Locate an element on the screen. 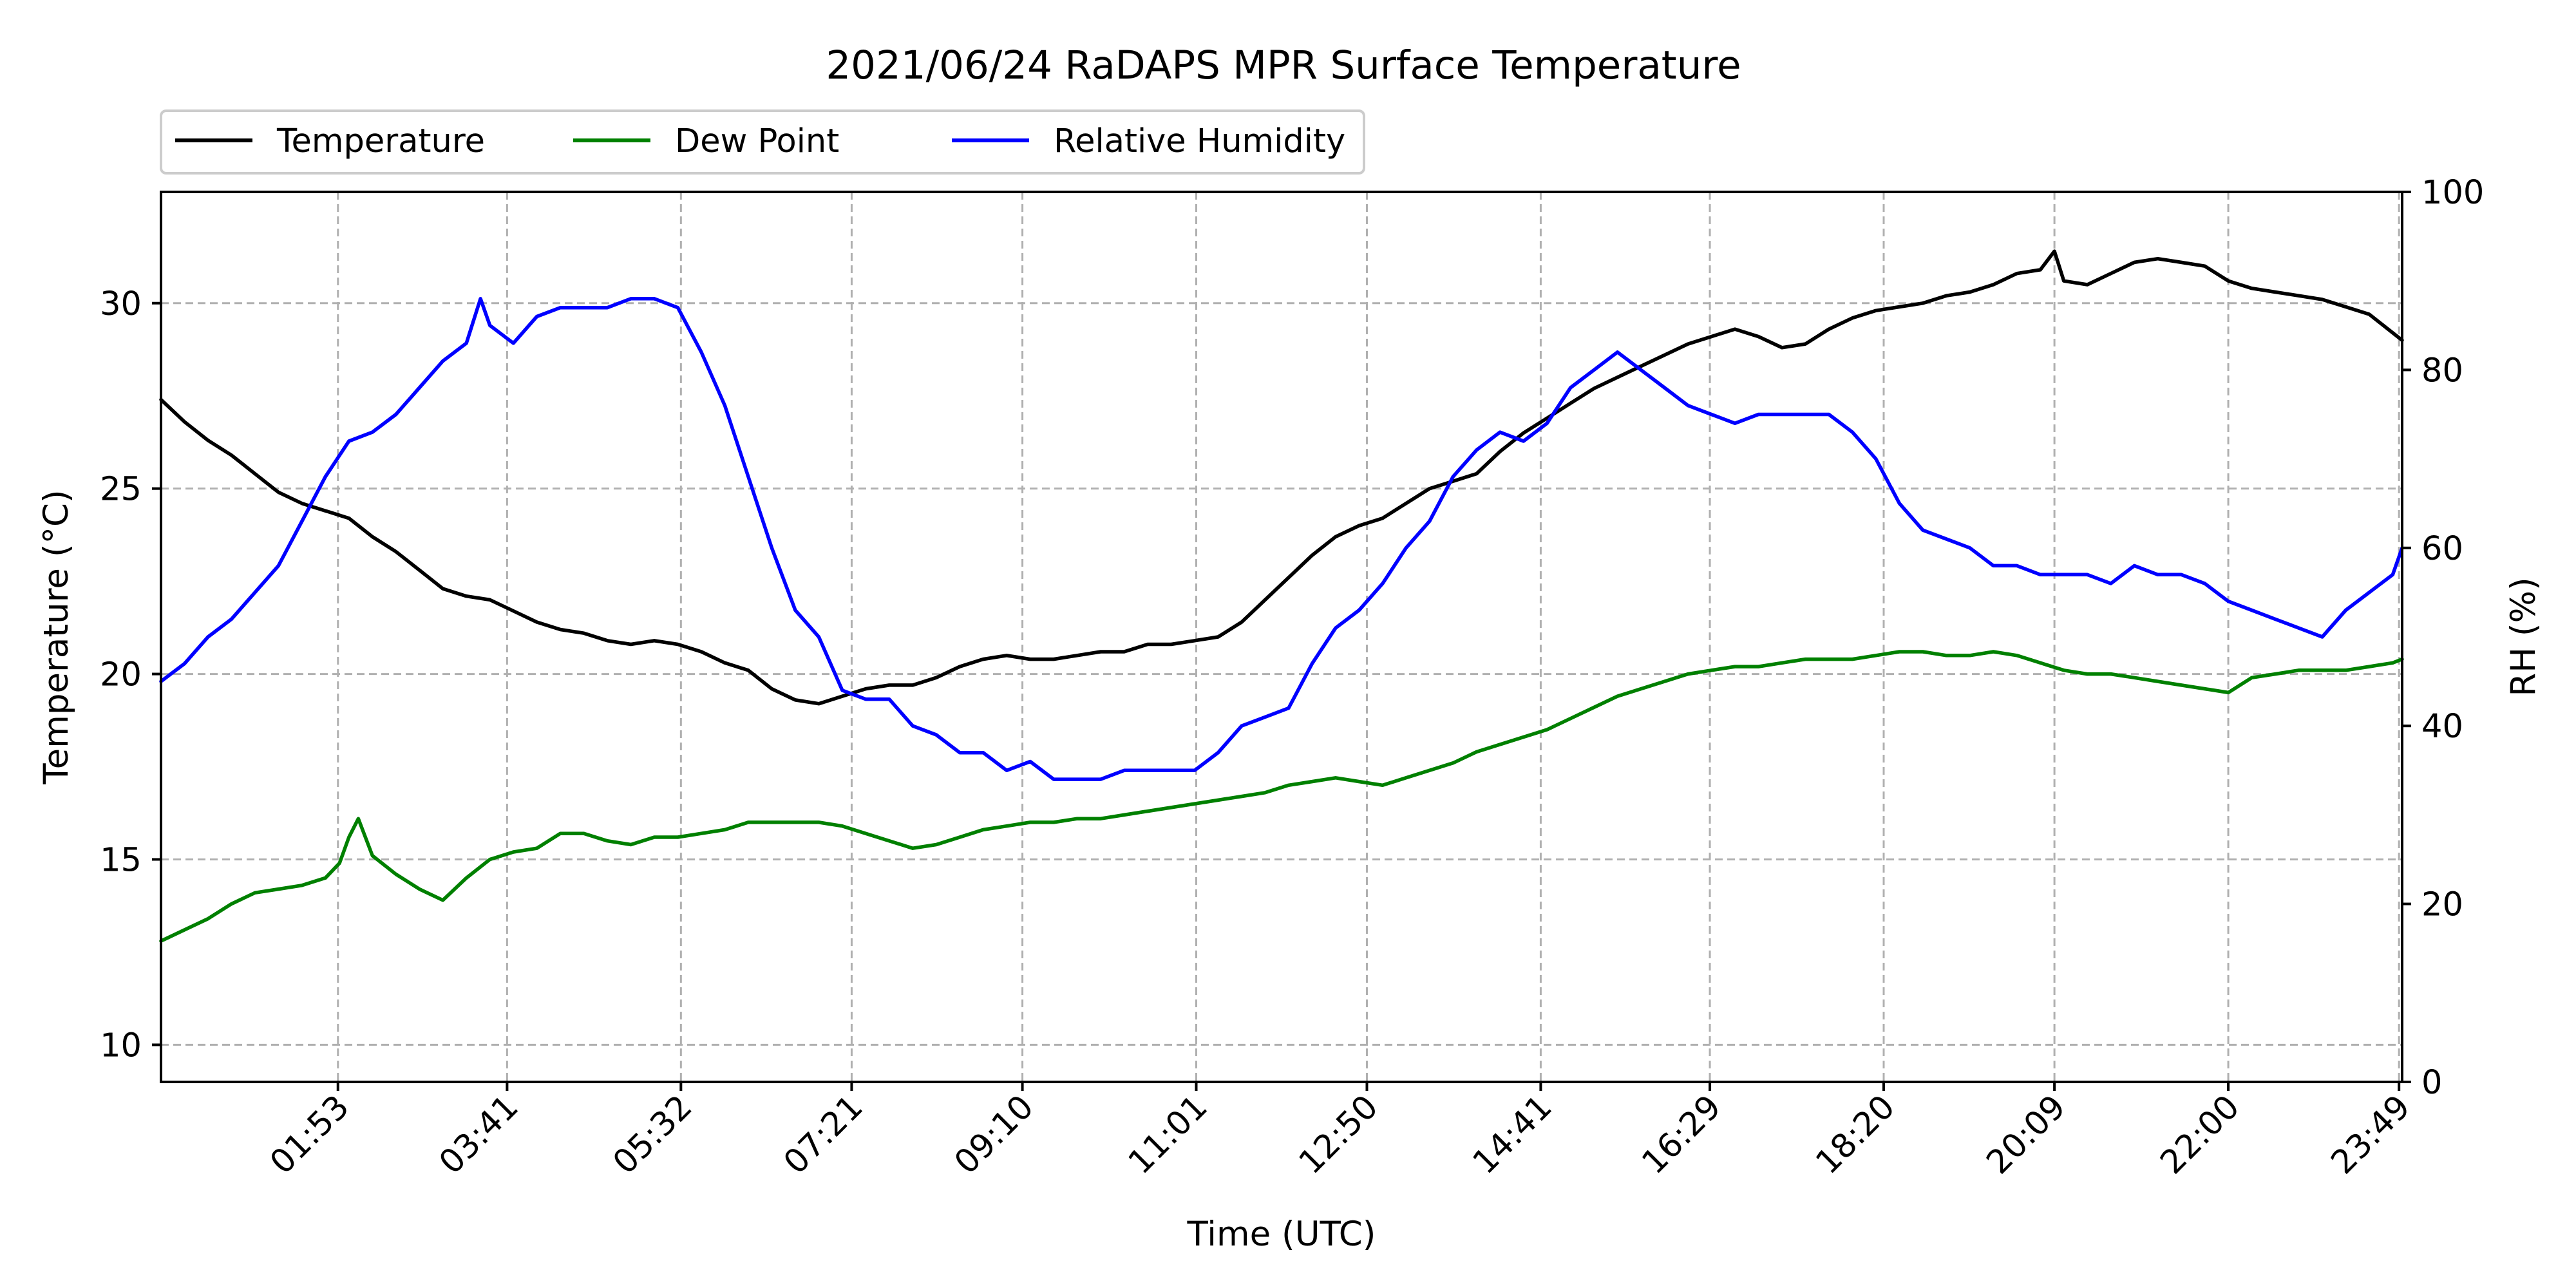  y-right-tick-label: 40 is located at coordinates (2442, 727).